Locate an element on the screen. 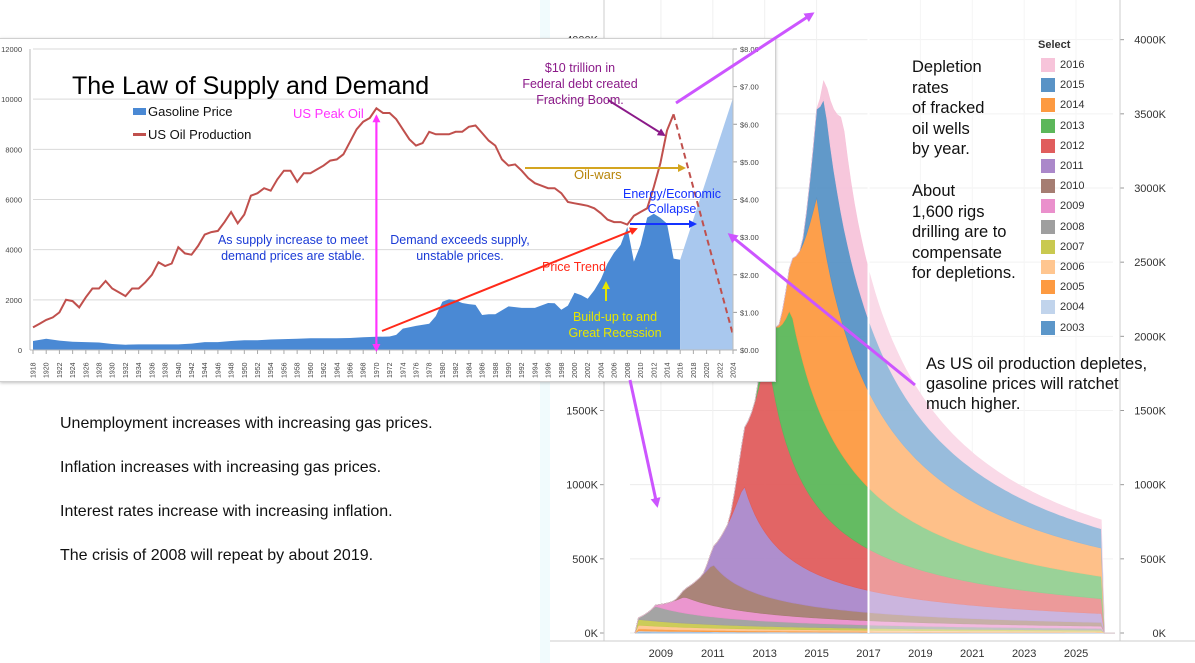 The width and height of the screenshot is (1195, 663). y2-tick-label: $2.00 is located at coordinates (749, 275).